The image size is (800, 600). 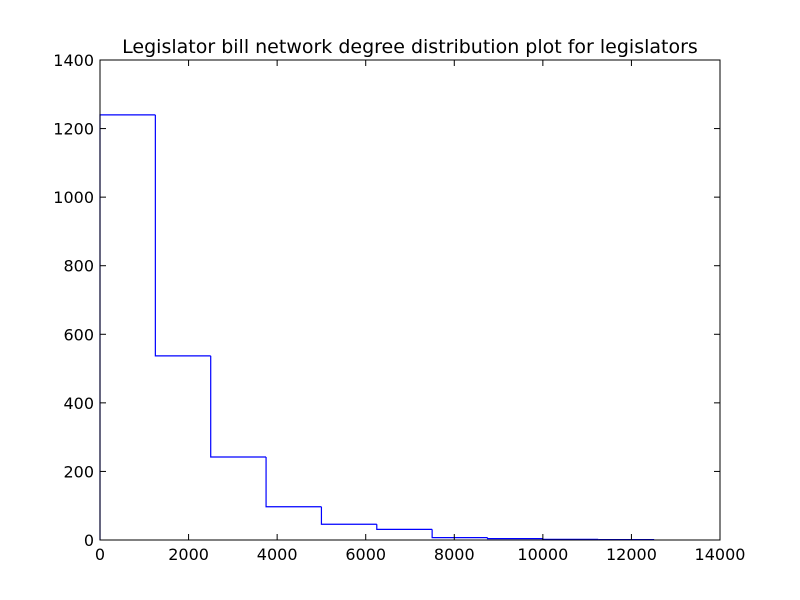 What do you see at coordinates (73, 197) in the screenshot?
I see `y-tick-label: 1000` at bounding box center [73, 197].